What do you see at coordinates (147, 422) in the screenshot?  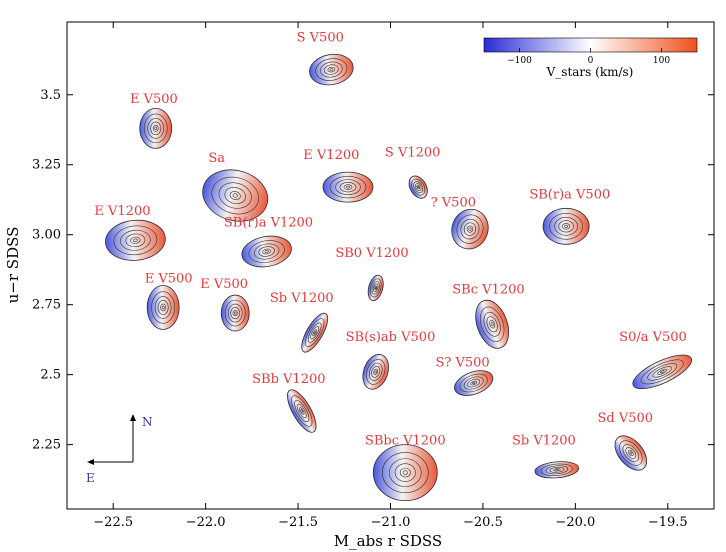 I see `compass-north-label: N` at bounding box center [147, 422].